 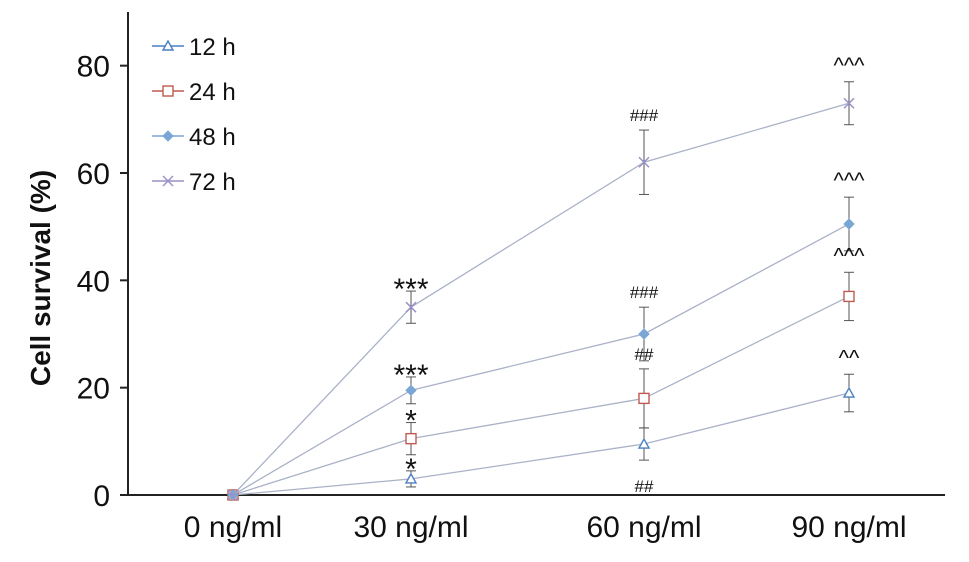 I want to click on legend-label: 72 h, so click(x=212, y=182).